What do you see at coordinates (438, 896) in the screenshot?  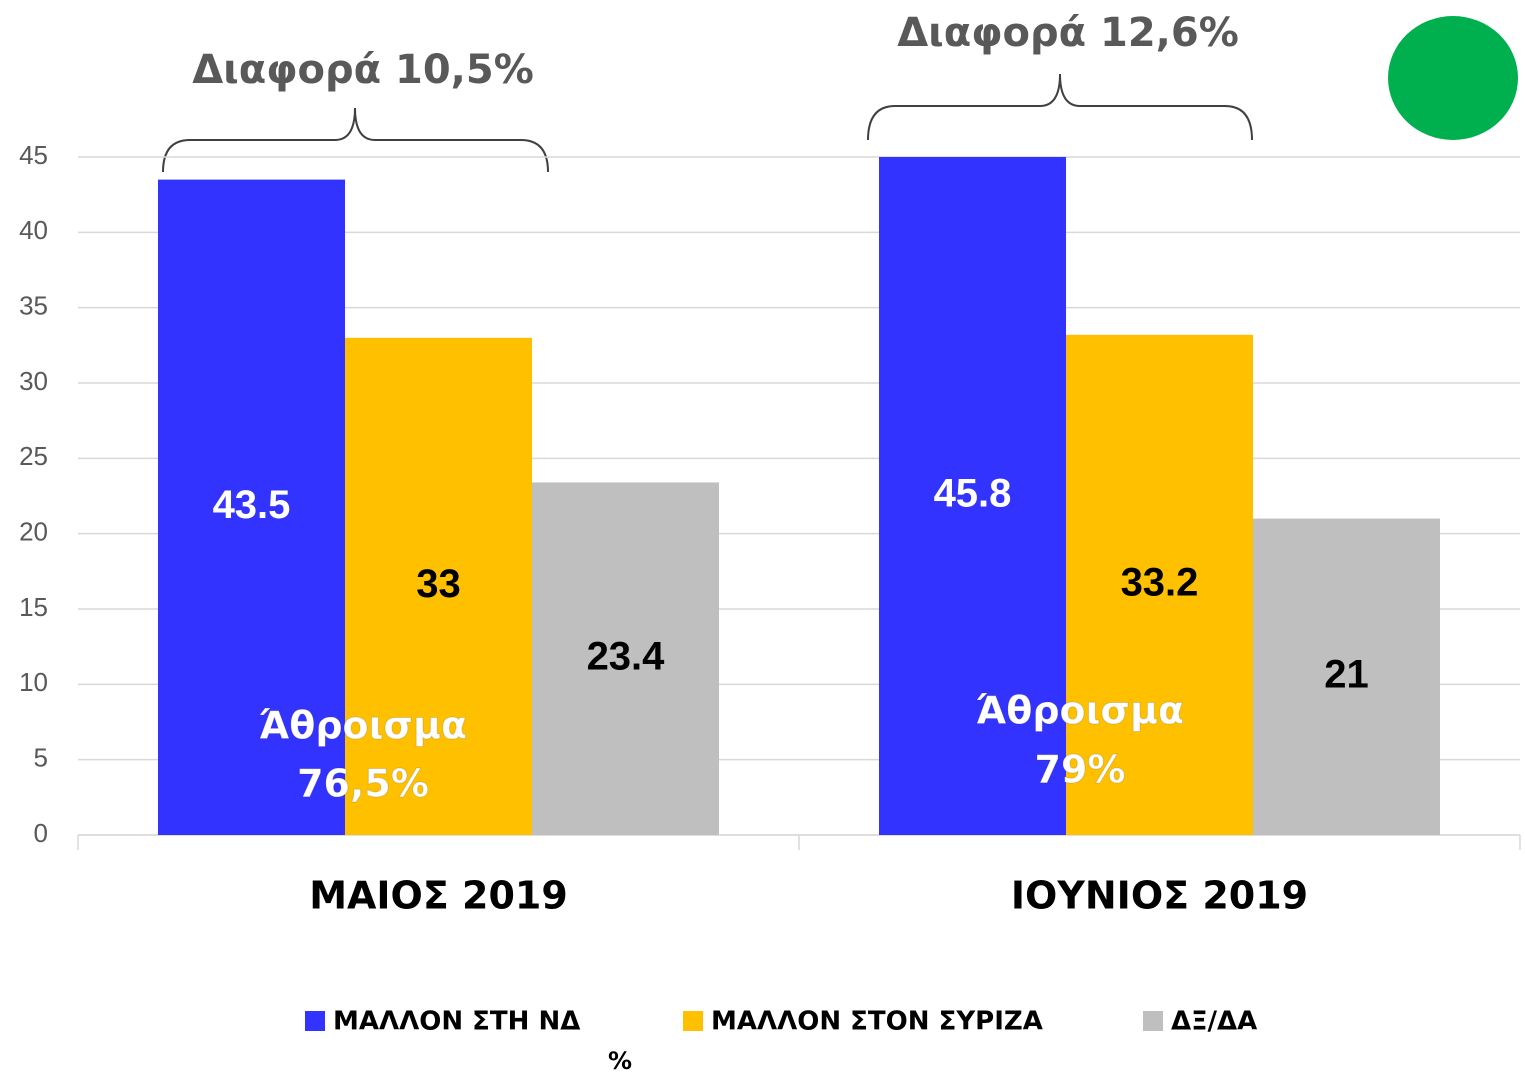 I see `x-tick-label: ΜΑΙΟΣ 2019` at bounding box center [438, 896].